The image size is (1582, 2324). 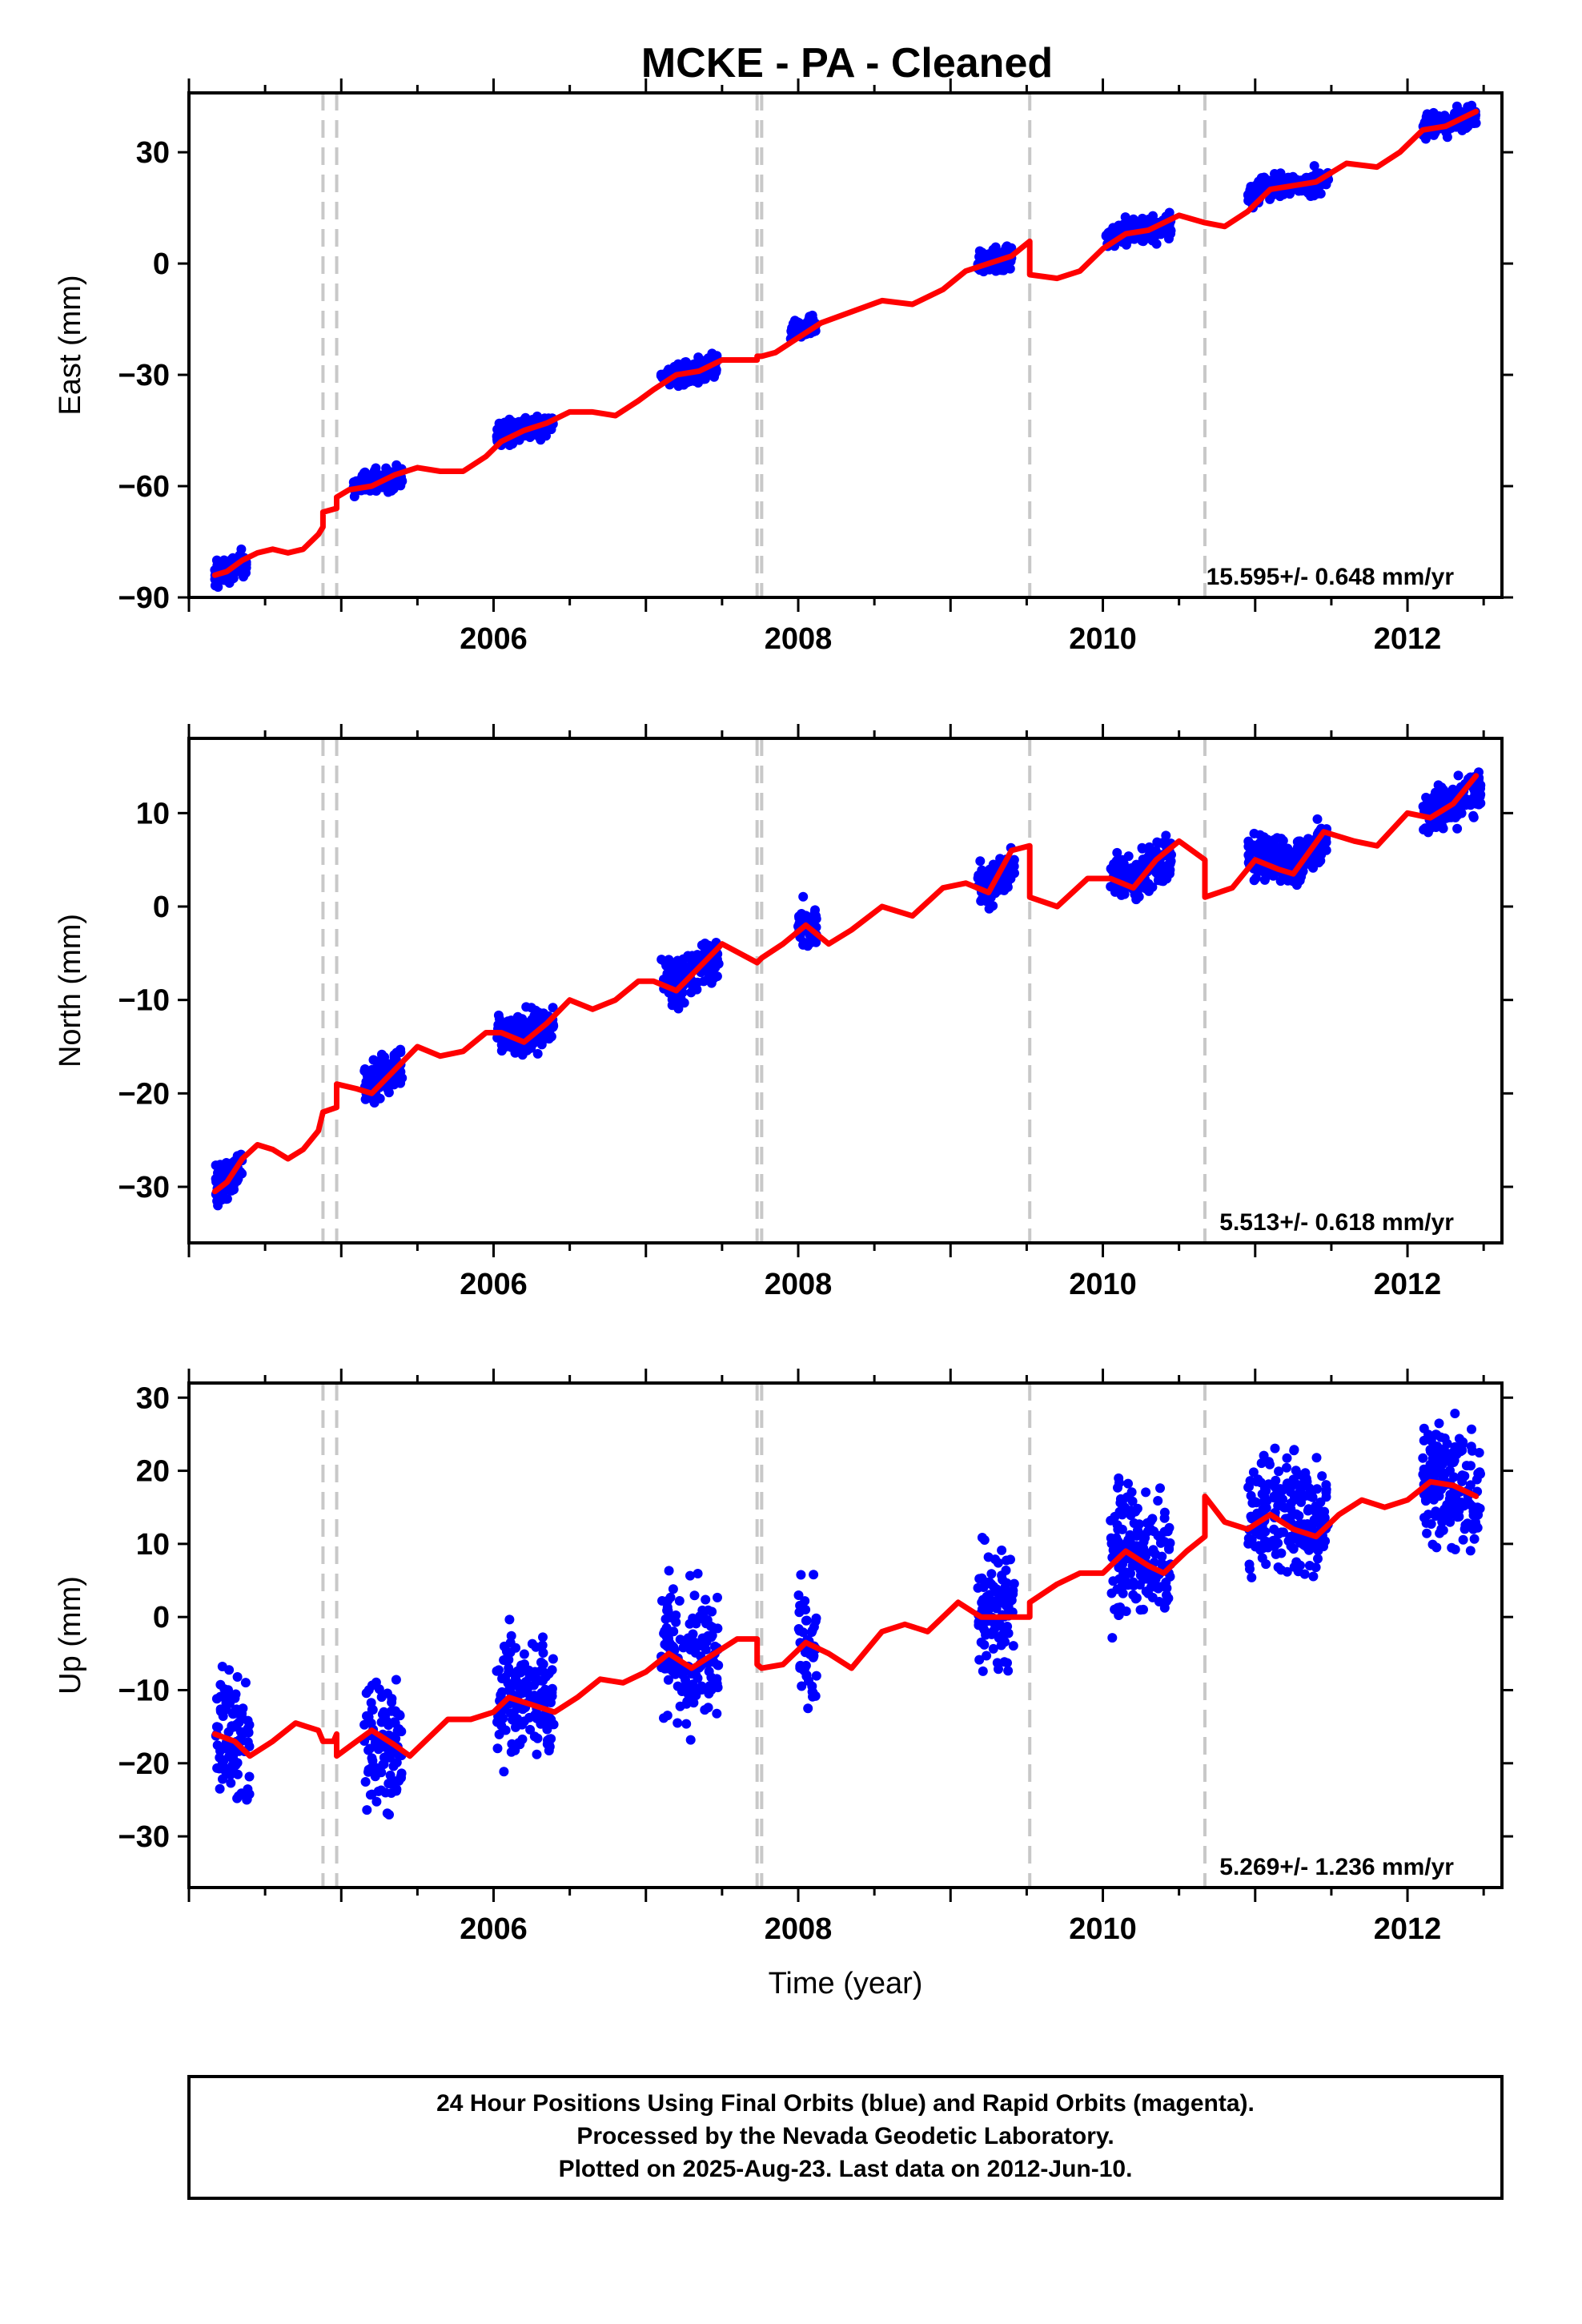 What do you see at coordinates (144, 1187) in the screenshot?
I see `y-tick-label: −30` at bounding box center [144, 1187].